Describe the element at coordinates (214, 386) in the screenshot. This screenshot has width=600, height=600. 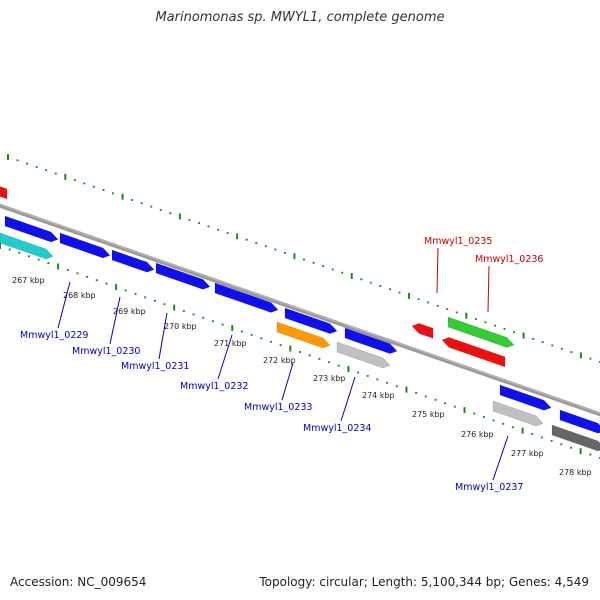
I see `gene-label: Mmwyl1_0232` at that location.